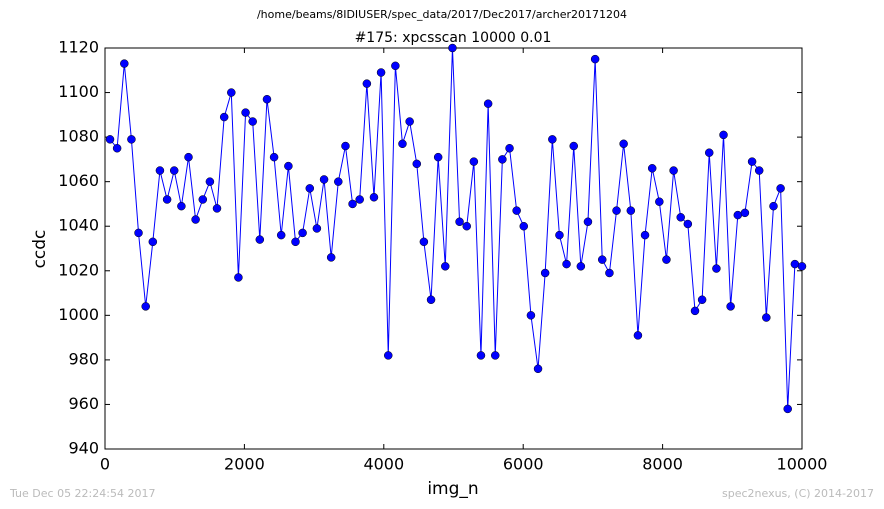 This screenshot has height=509, width=884. I want to click on y-axis-label: ccdc, so click(40, 249).